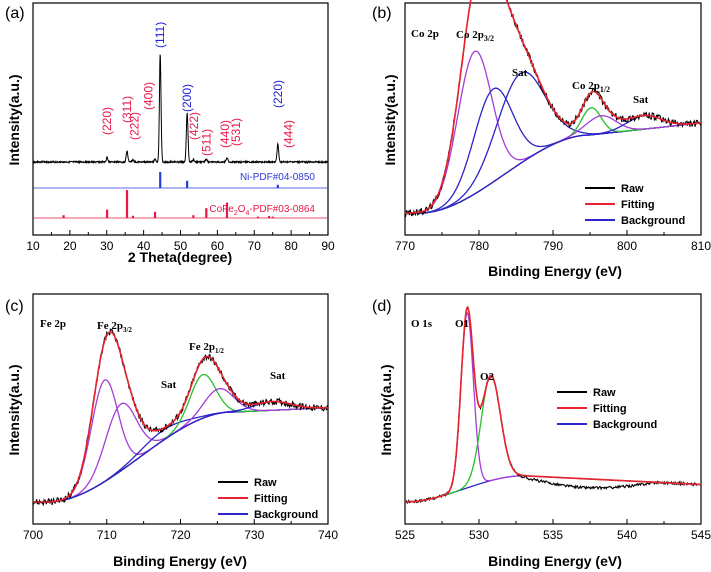  What do you see at coordinates (114, 327) in the screenshot?
I see `panel-c-fe2p32-label: Fe 2p3/2` at bounding box center [114, 327].